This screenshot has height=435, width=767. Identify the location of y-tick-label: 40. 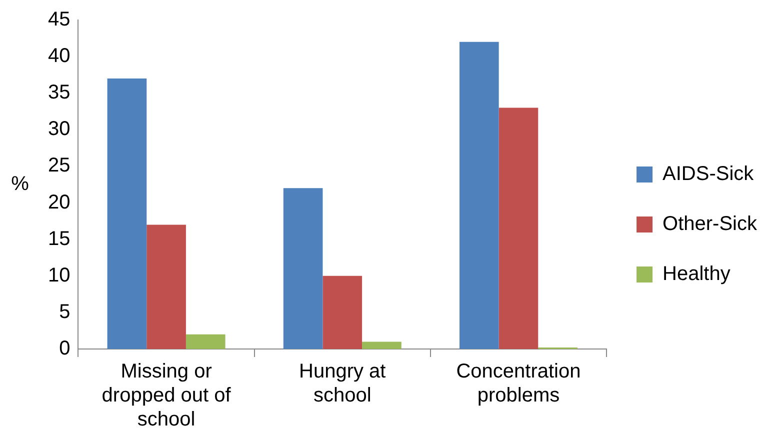
(59, 56).